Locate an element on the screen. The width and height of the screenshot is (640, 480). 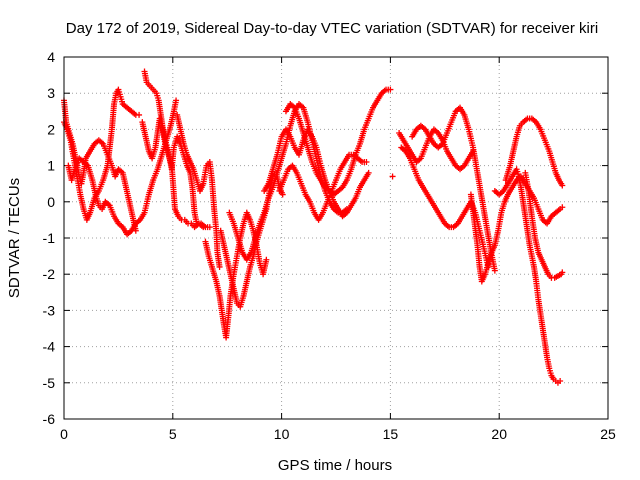
y-tick-label: -4 is located at coordinates (49, 347).